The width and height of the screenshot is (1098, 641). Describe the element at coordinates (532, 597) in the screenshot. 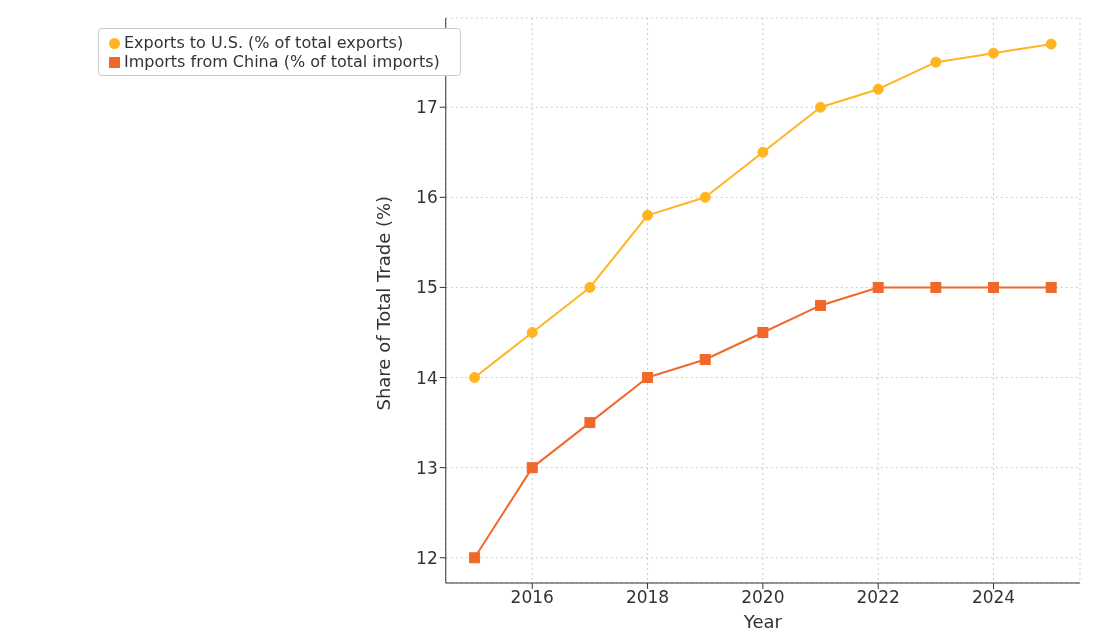

I see `x-tick-label: 2016` at that location.